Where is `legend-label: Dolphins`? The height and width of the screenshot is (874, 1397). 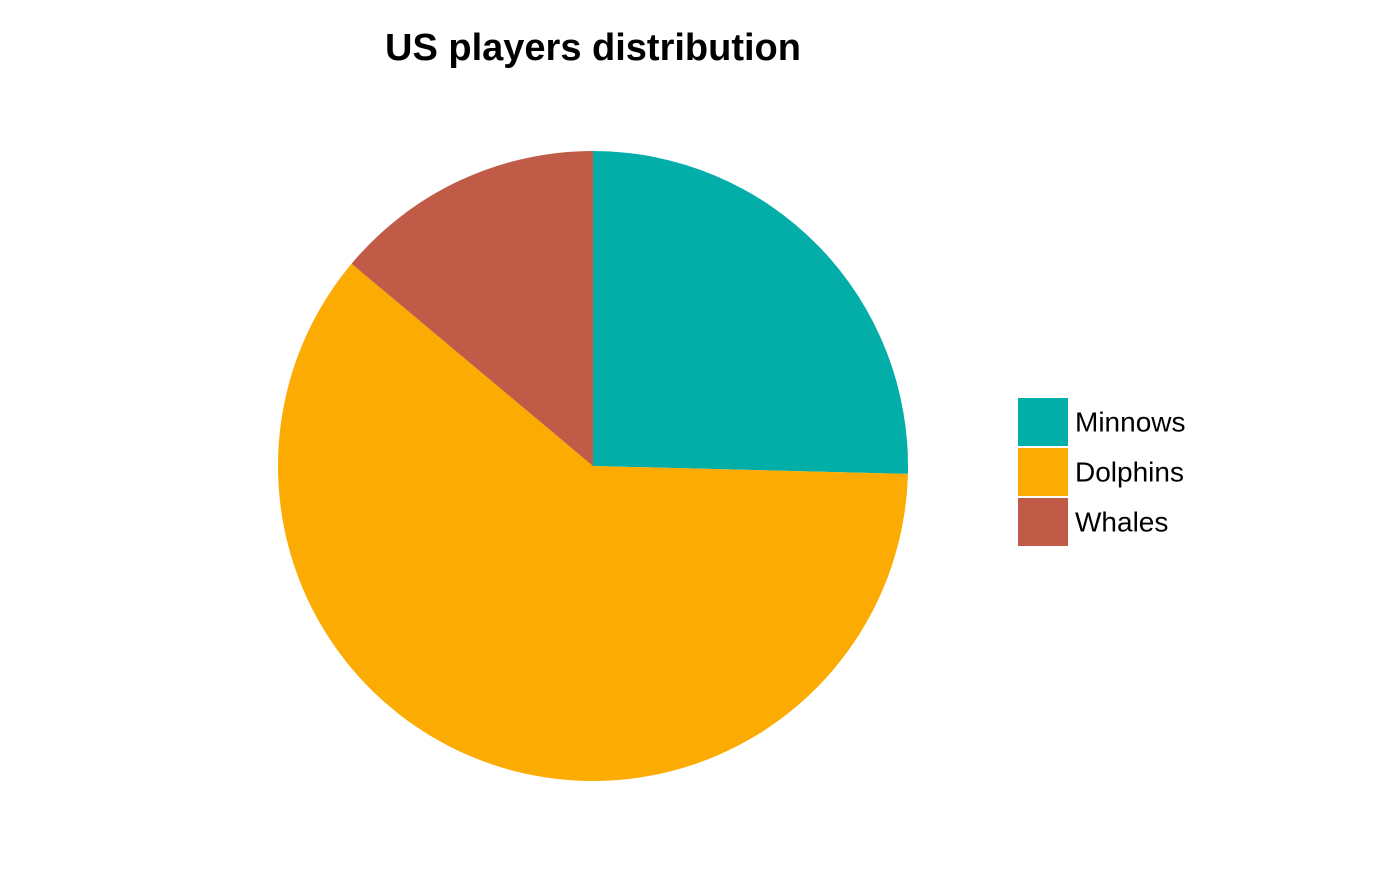
legend-label: Dolphins is located at coordinates (1129, 471).